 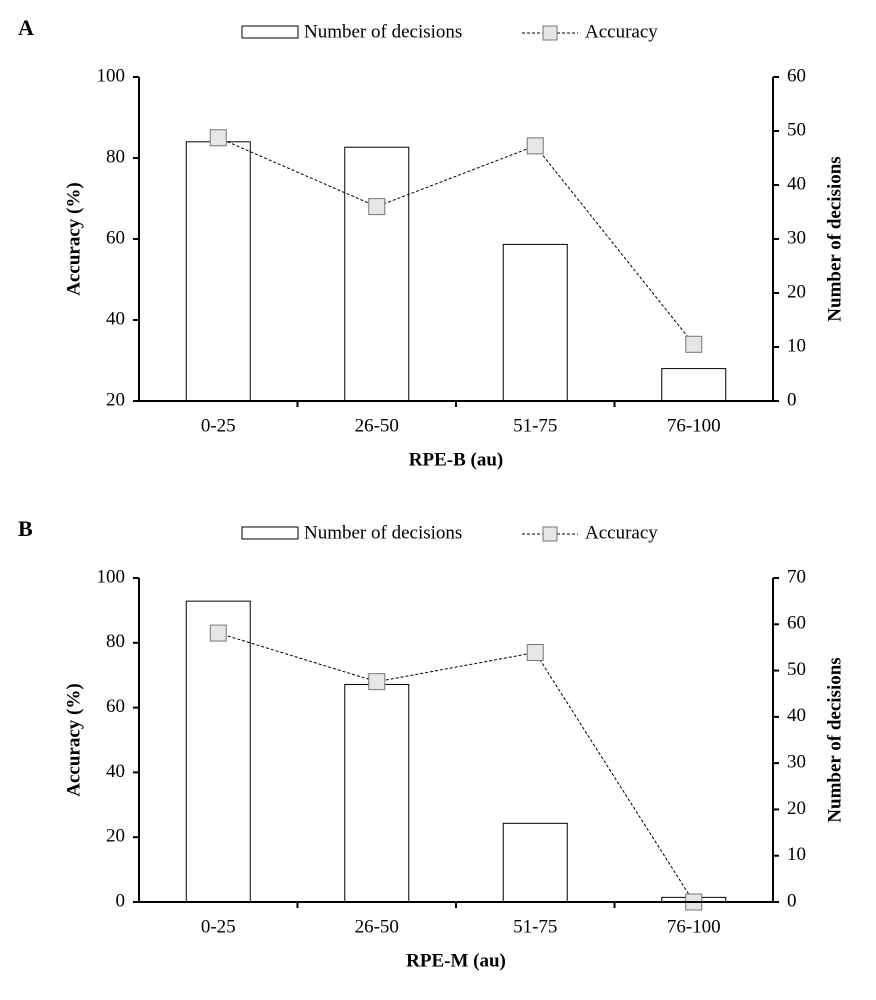 What do you see at coordinates (25, 528) in the screenshot?
I see `panel-label: B` at bounding box center [25, 528].